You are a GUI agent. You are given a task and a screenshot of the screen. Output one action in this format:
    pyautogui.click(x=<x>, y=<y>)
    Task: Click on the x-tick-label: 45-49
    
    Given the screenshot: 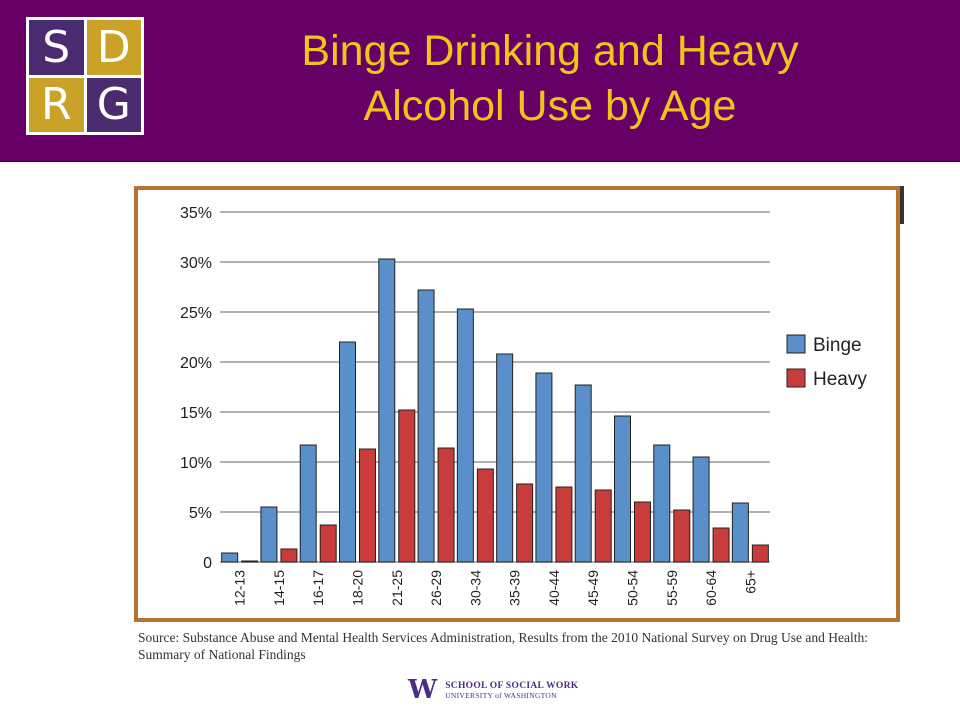 What is the action you would take?
    pyautogui.click(x=593, y=588)
    